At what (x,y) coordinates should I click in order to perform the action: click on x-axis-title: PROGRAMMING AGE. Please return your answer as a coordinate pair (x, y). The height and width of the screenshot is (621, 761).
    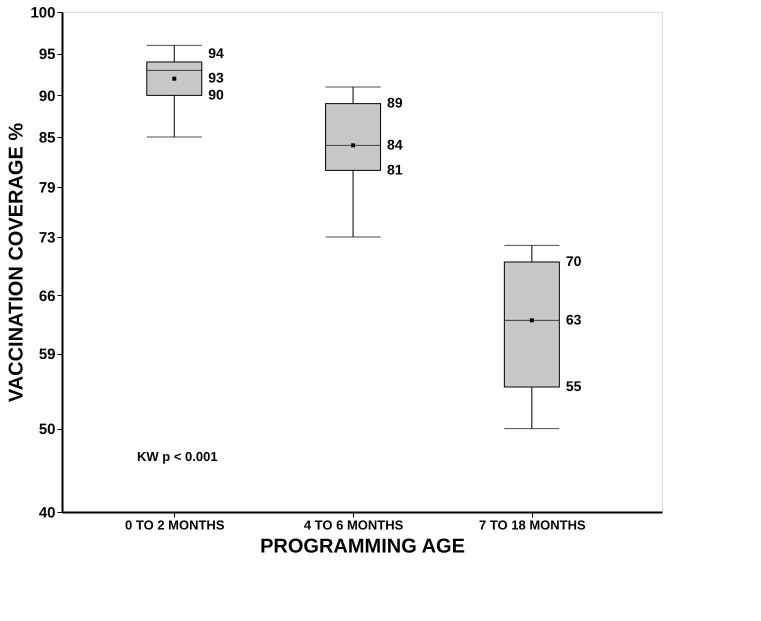
    Looking at the image, I should click on (362, 547).